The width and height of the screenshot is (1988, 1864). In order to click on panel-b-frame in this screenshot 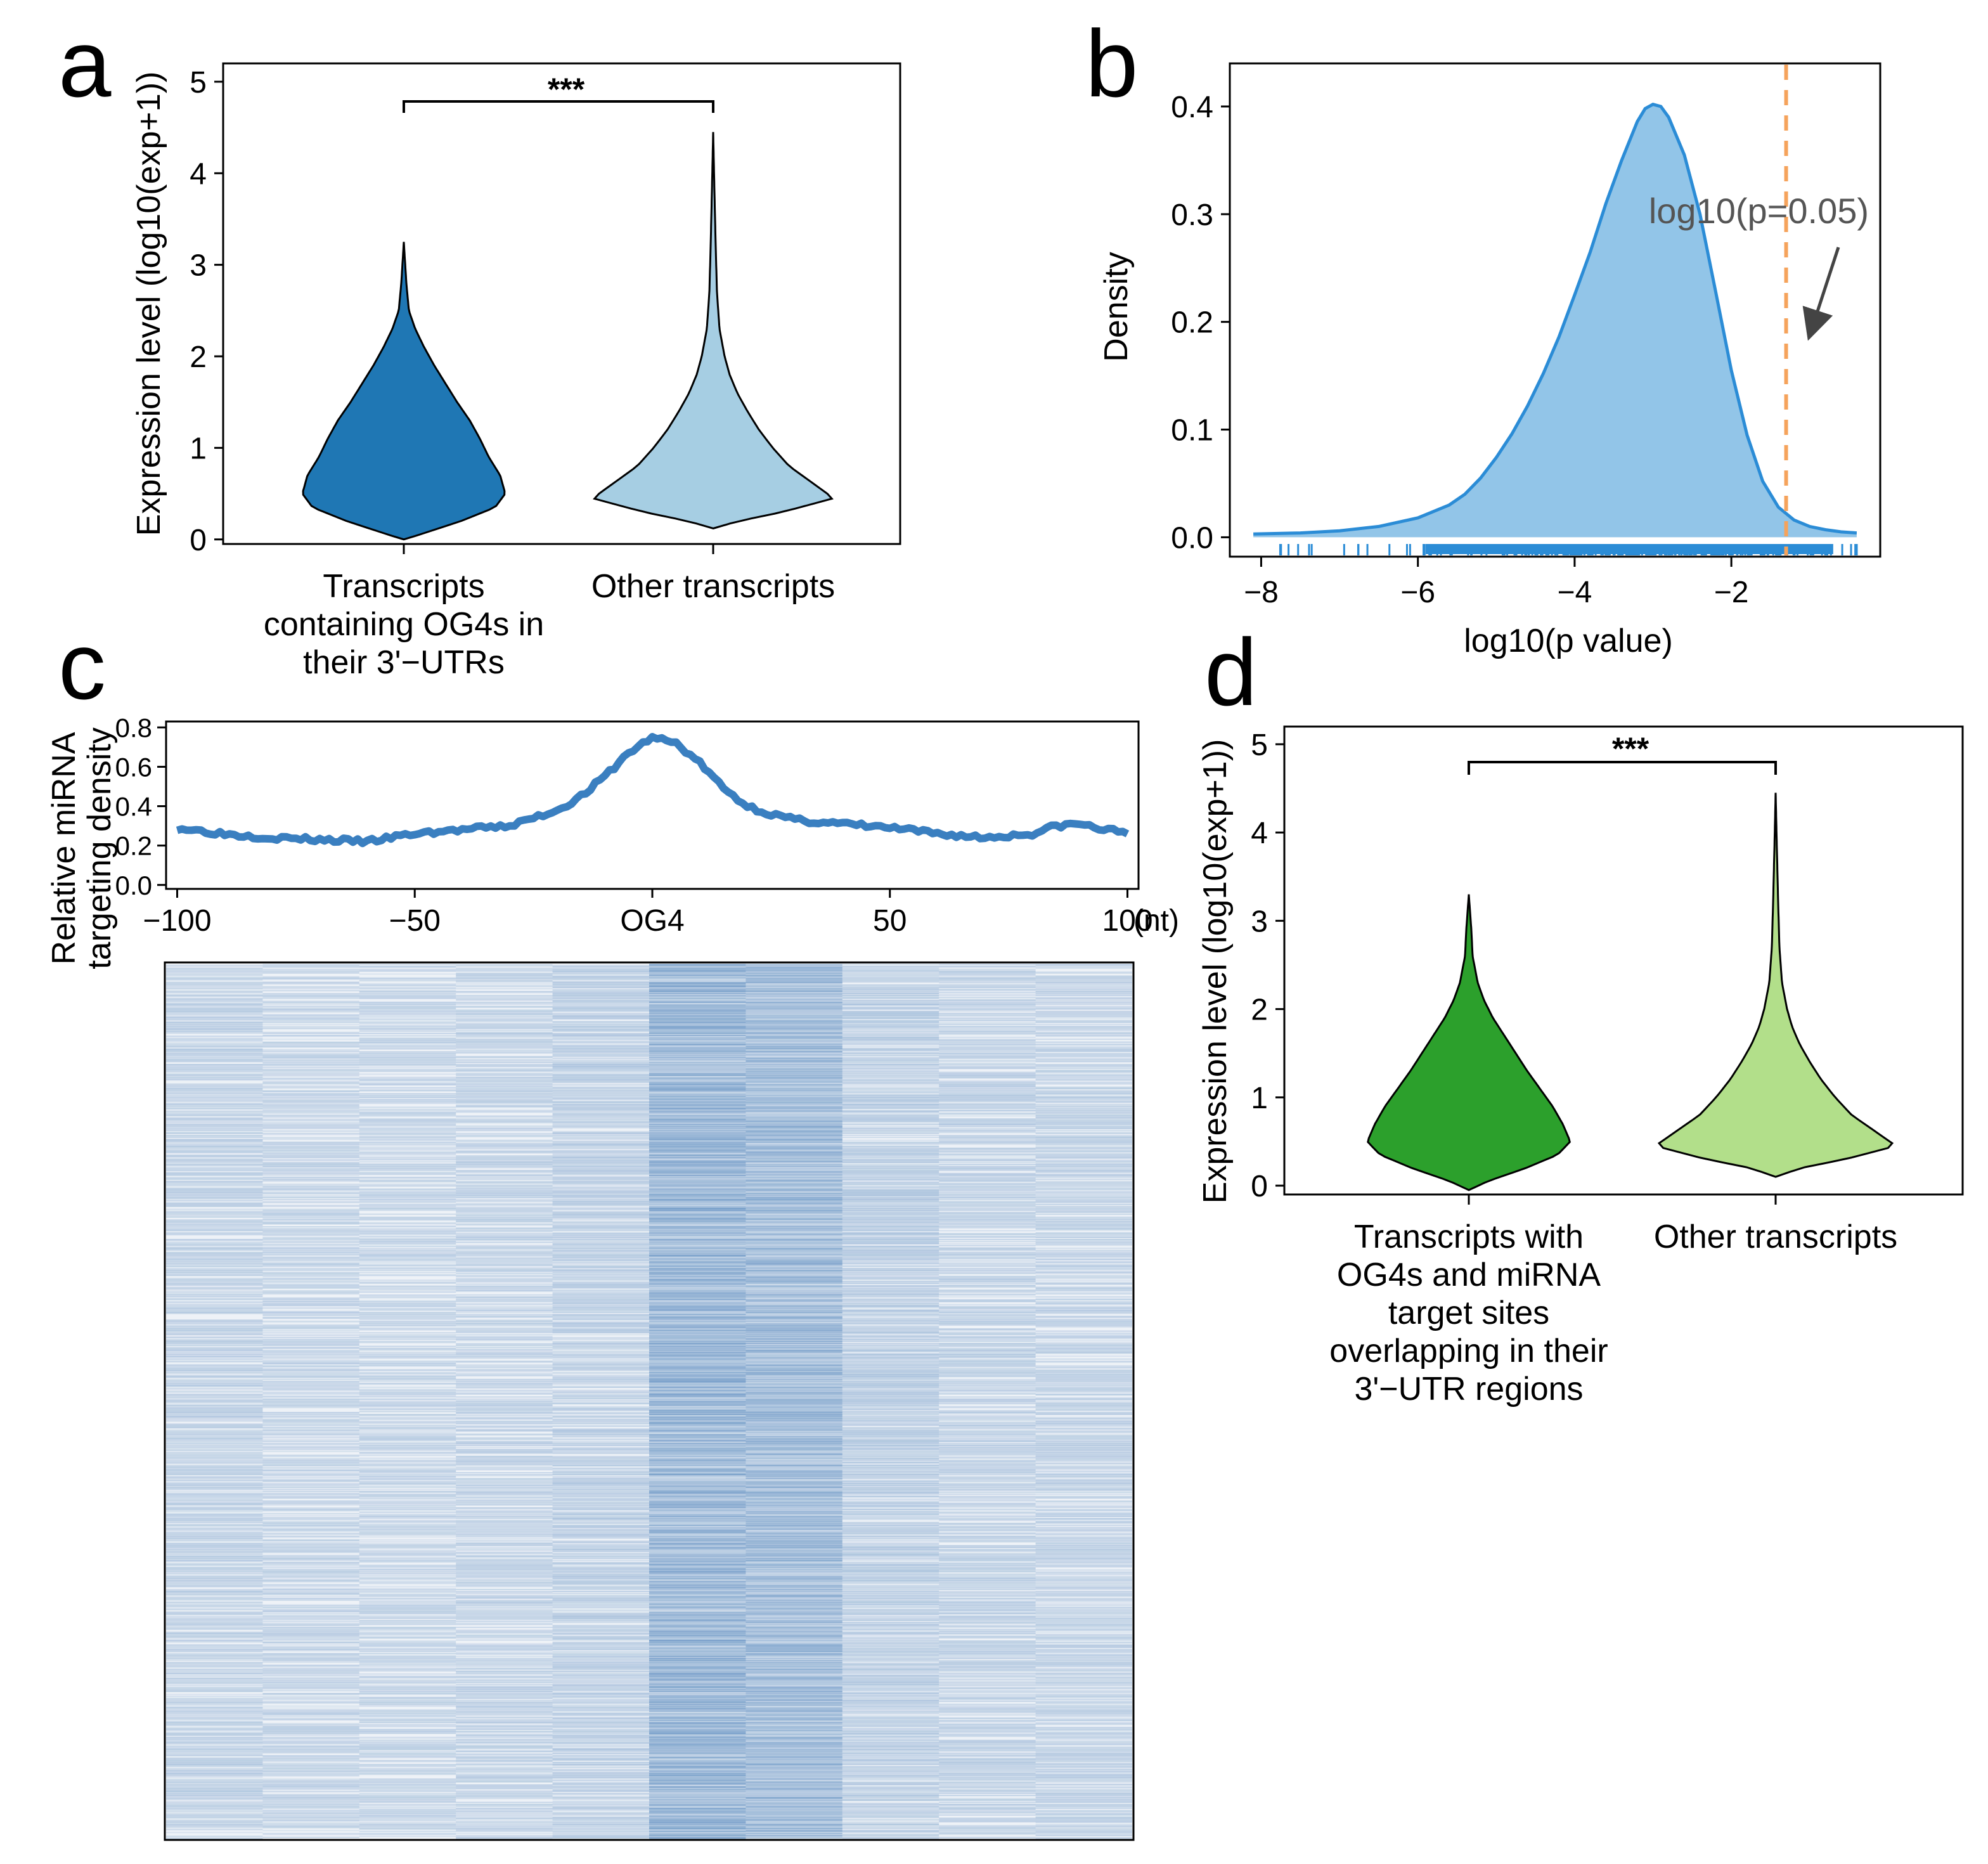, I will do `click(1555, 310)`.